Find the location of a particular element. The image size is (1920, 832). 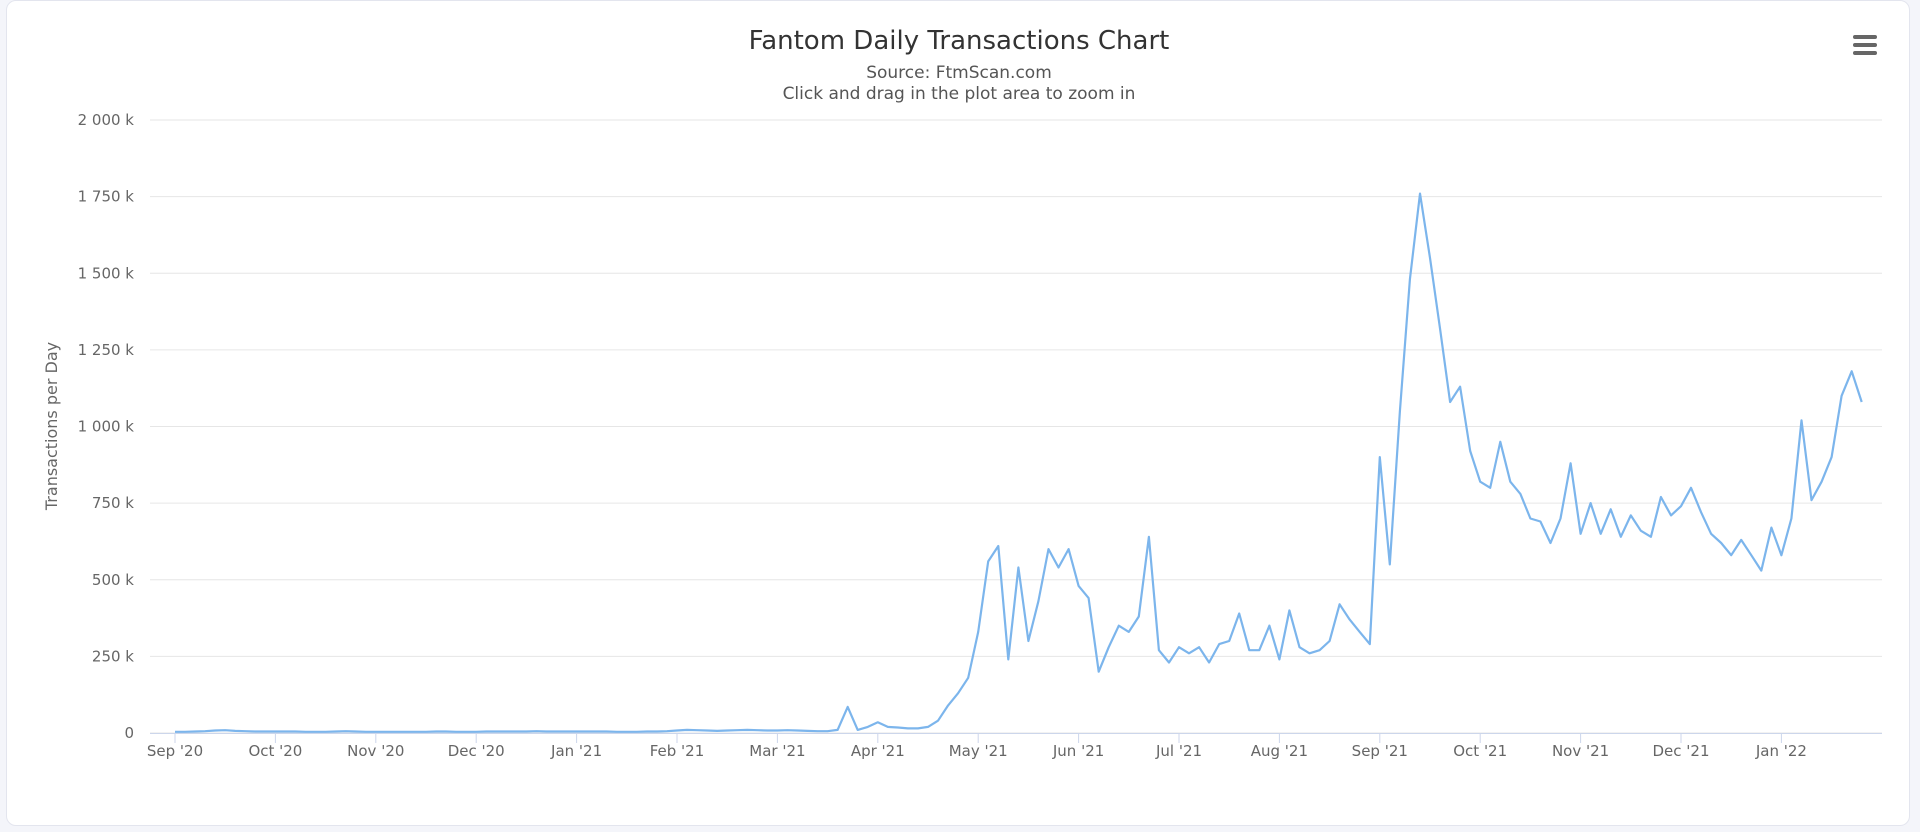

y-tick-label: 1 000 k is located at coordinates (106, 427).